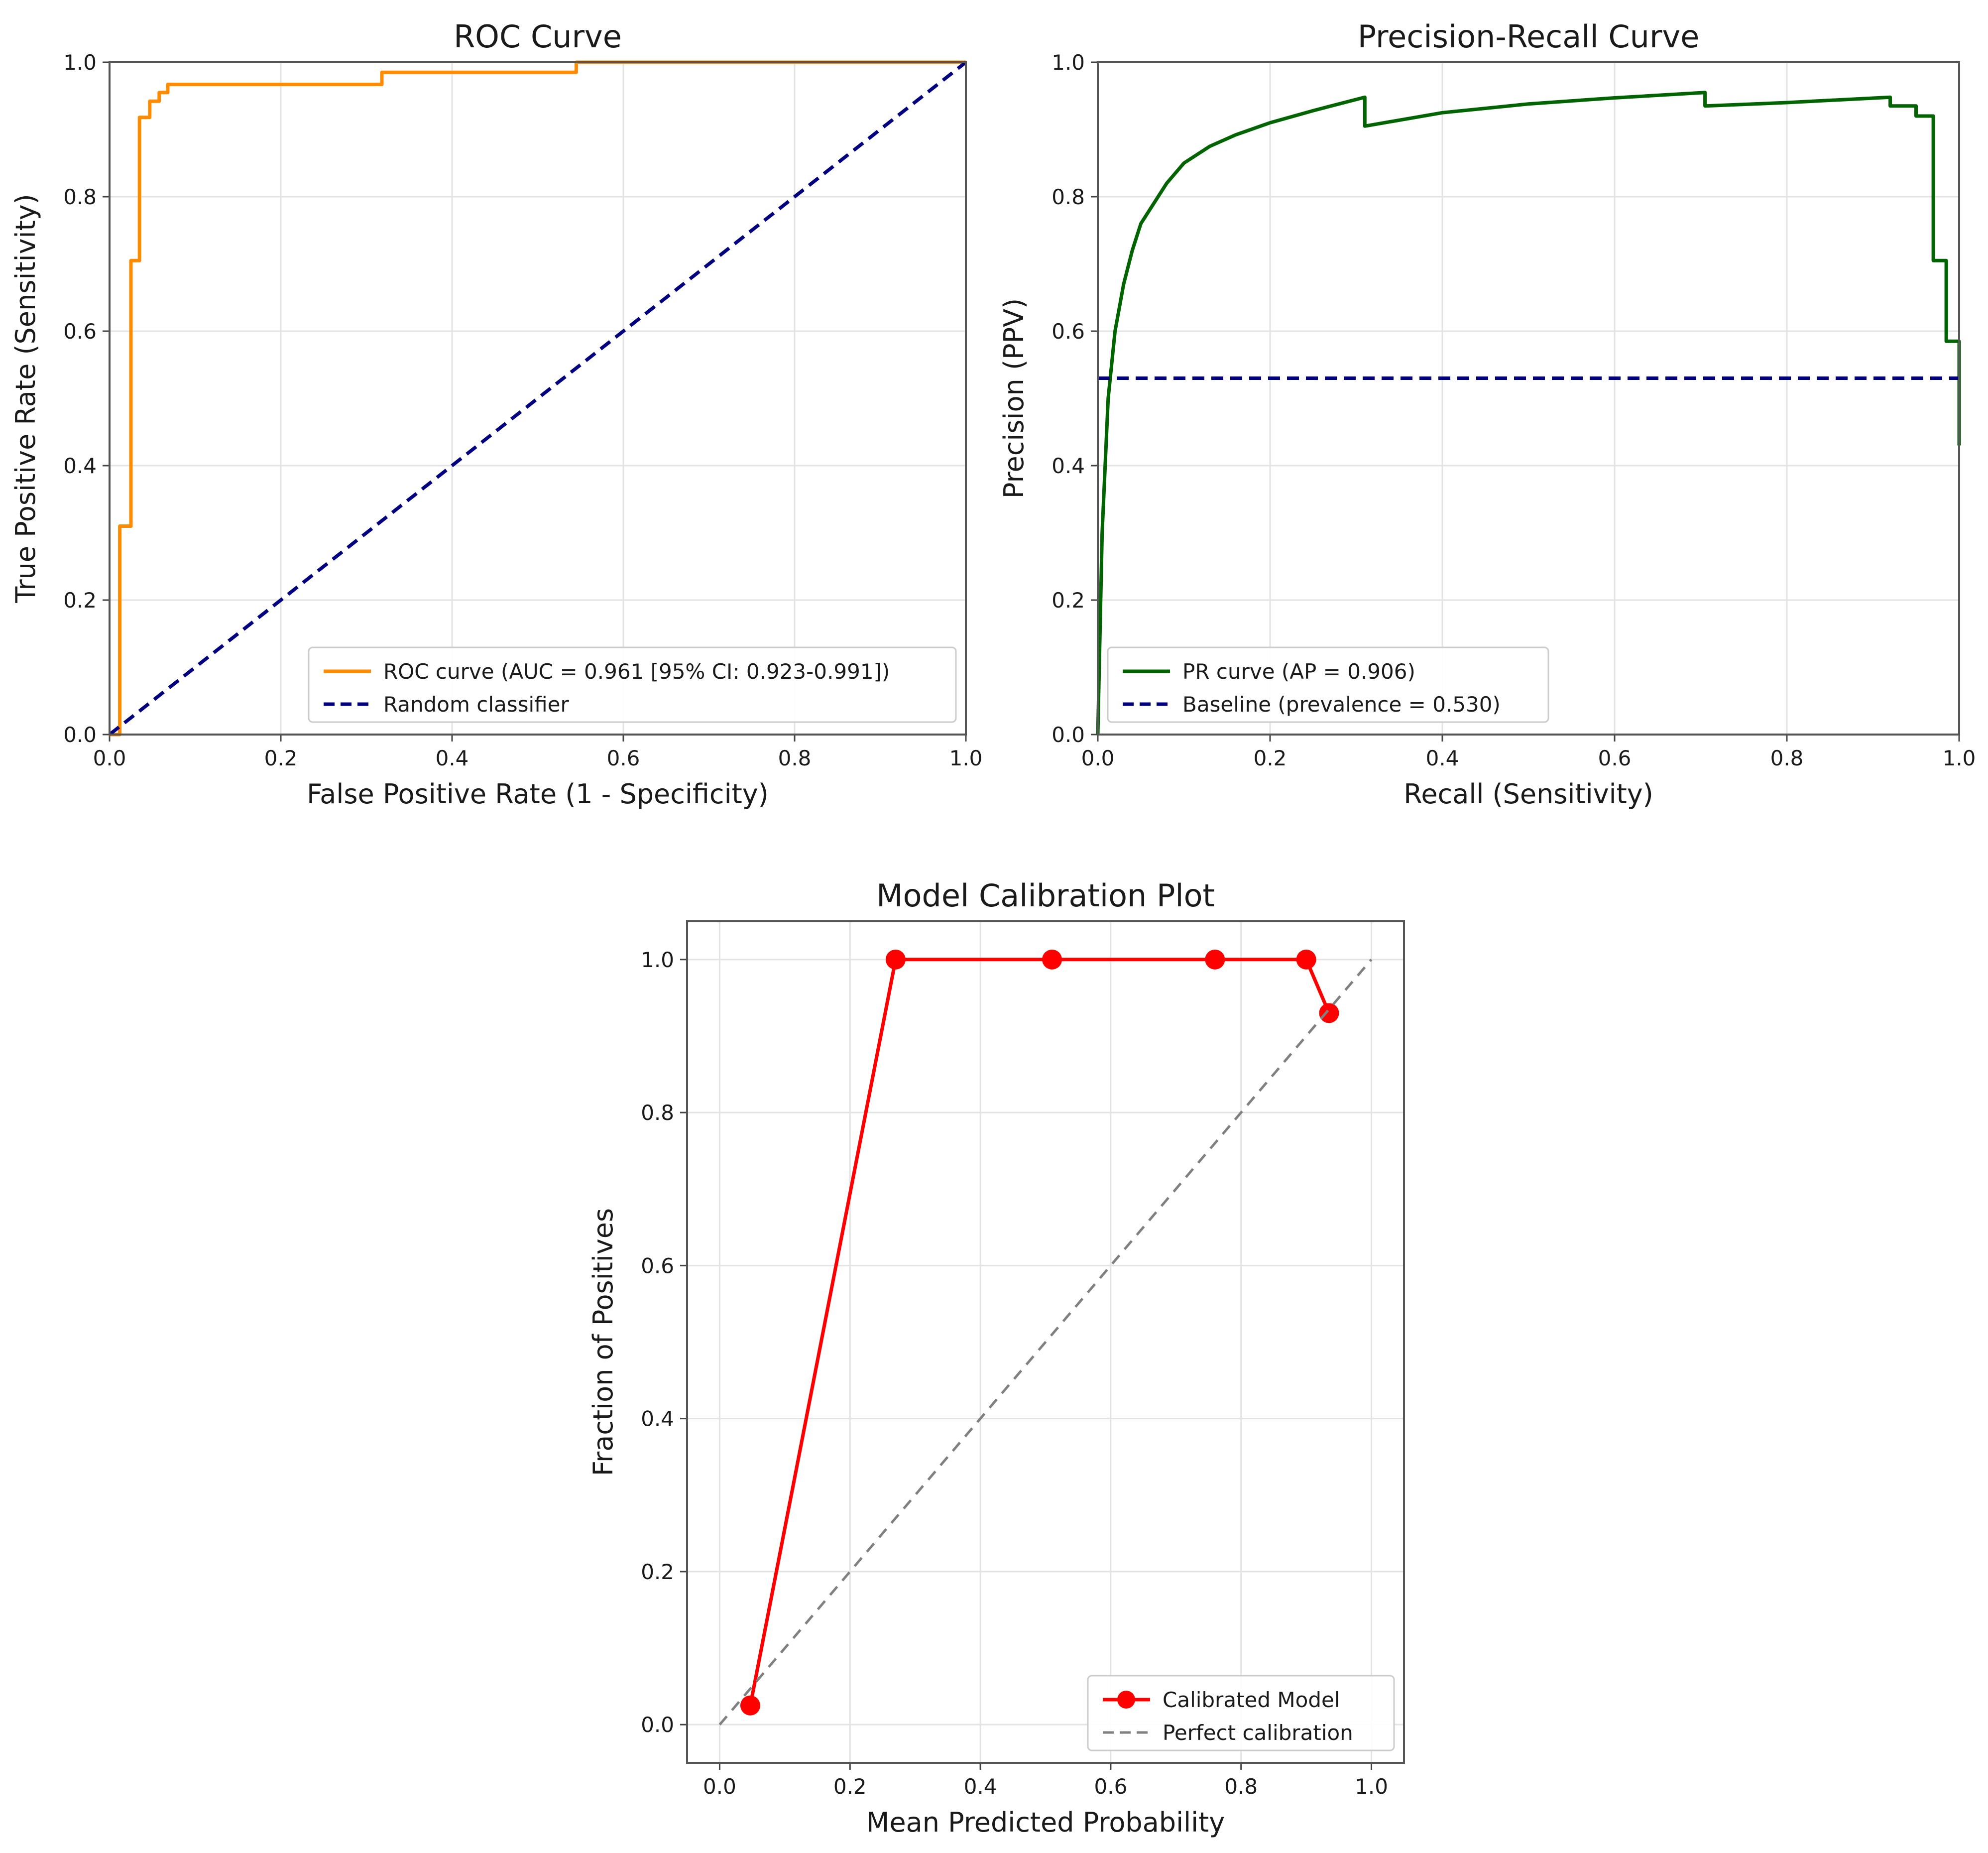  Describe the element at coordinates (1615, 758) in the screenshot. I see `pr-x-tick-label: 0.6` at that location.